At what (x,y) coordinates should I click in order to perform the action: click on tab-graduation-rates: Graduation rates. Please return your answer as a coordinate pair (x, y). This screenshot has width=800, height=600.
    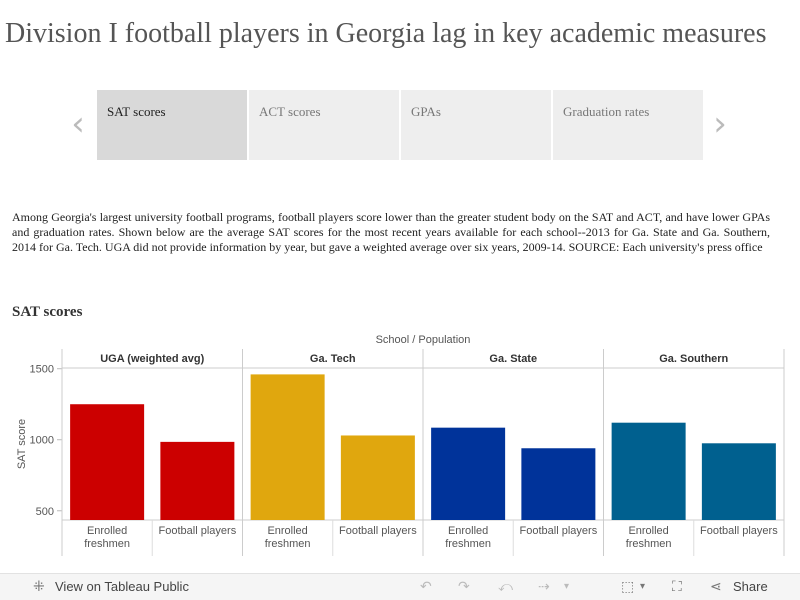
    Looking at the image, I should click on (628, 125).